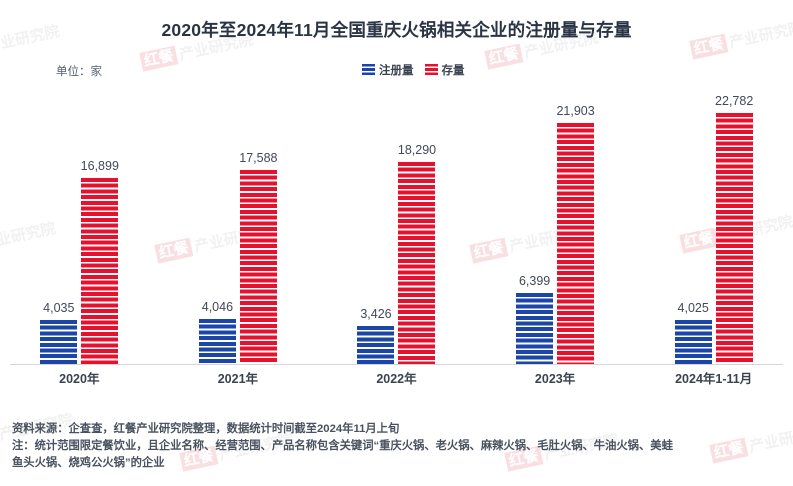 Image resolution: width=793 pixels, height=486 pixels. Describe the element at coordinates (238, 227) in the screenshot. I see `bar-group: 4,046 17,588` at that location.